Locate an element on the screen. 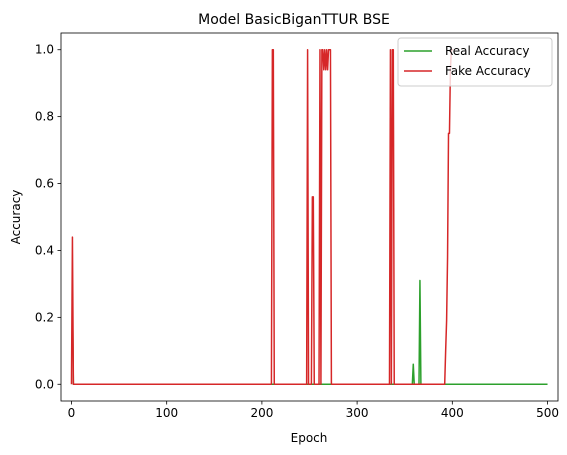 The height and width of the screenshot is (455, 567). x-tick-label: 200 is located at coordinates (261, 413).